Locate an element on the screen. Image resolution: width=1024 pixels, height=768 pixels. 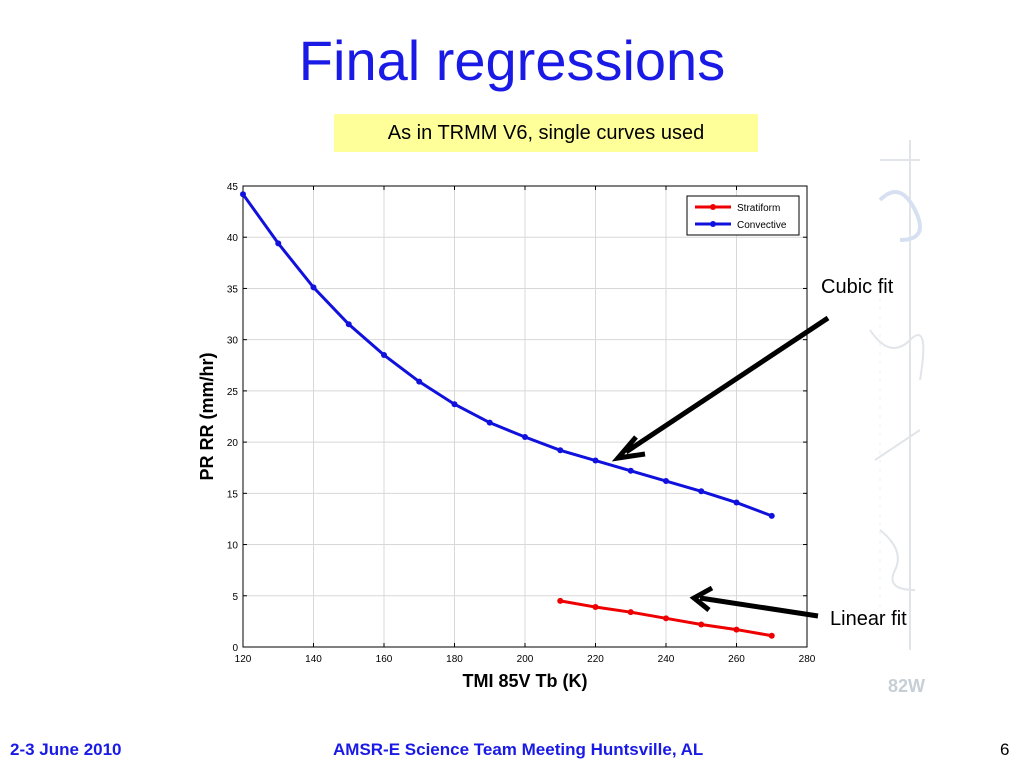
y-tick-label: 5 is located at coordinates (235, 597).